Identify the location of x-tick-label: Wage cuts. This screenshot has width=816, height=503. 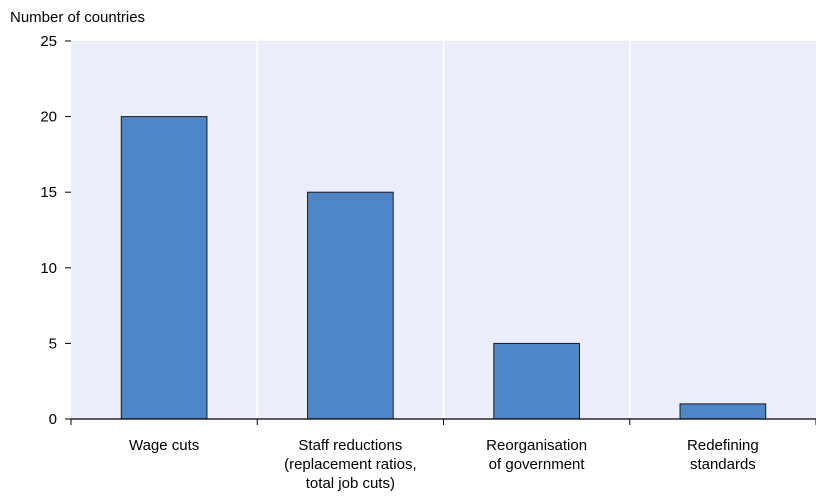
(164, 445).